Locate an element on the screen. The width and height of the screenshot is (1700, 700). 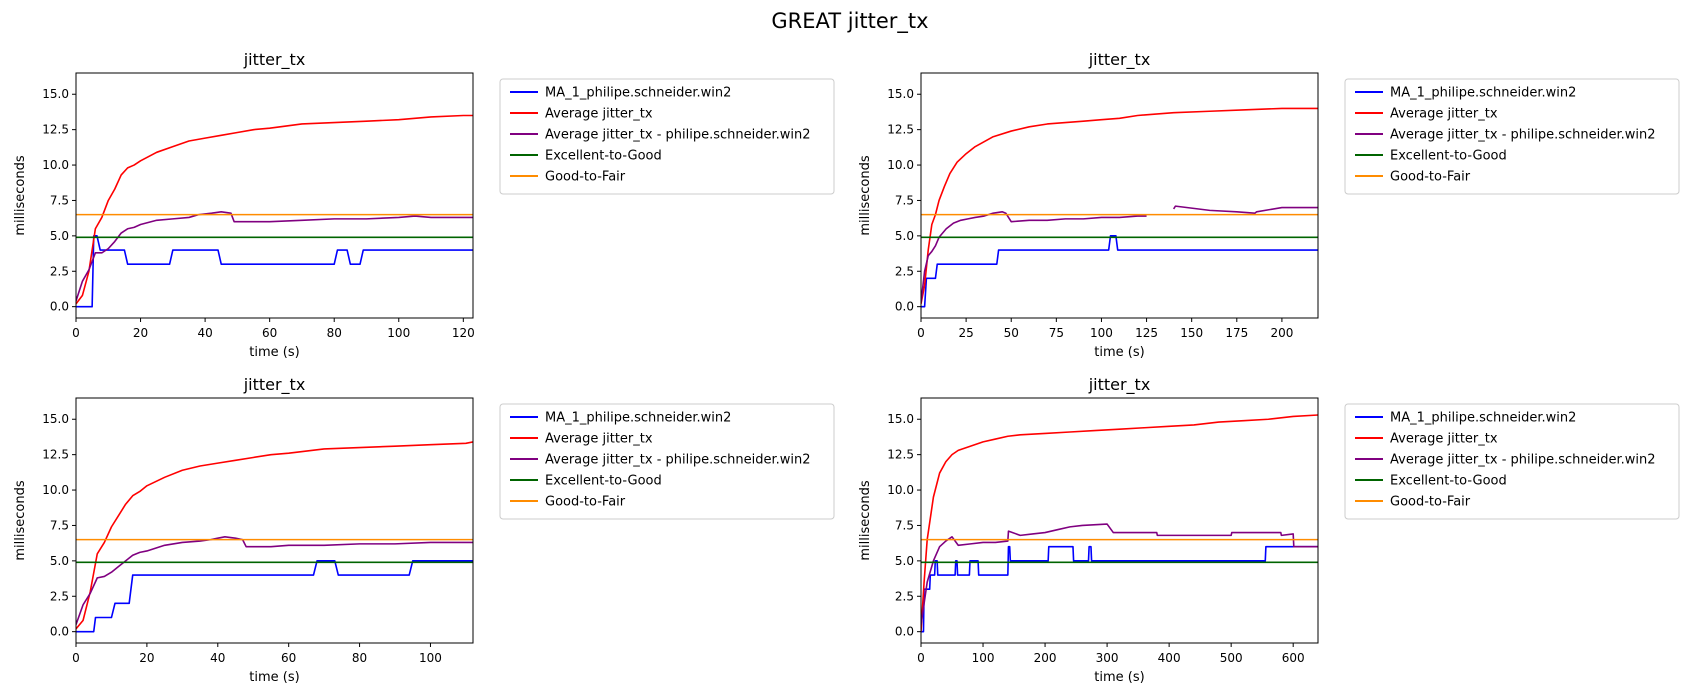
x-tick-label: 175 is located at coordinates (1236, 333).